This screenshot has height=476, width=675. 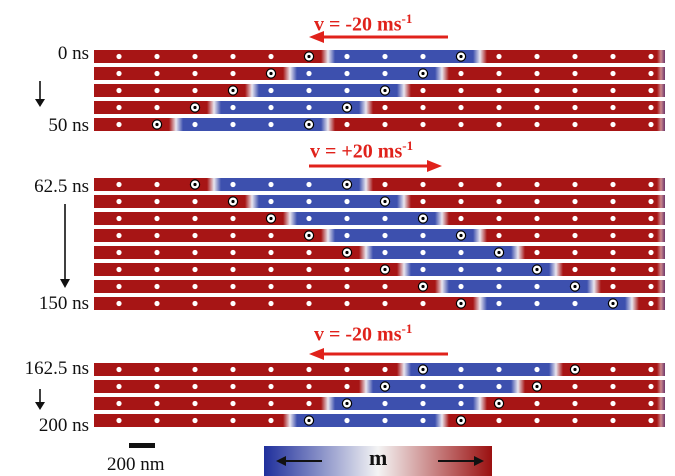 What do you see at coordinates (378, 195) in the screenshot?
I see `velocity-arrows` at bounding box center [378, 195].